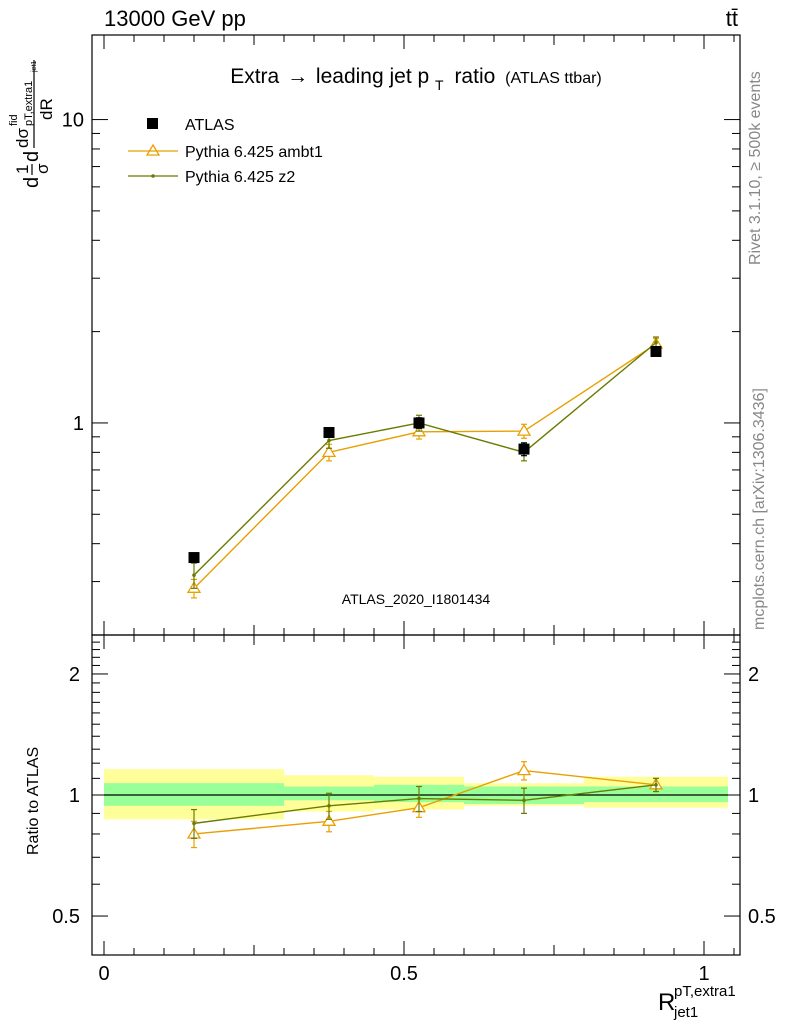 The image size is (786, 1024). I want to click on legend-z2-label: Pythia 6.425 z2, so click(240, 177).